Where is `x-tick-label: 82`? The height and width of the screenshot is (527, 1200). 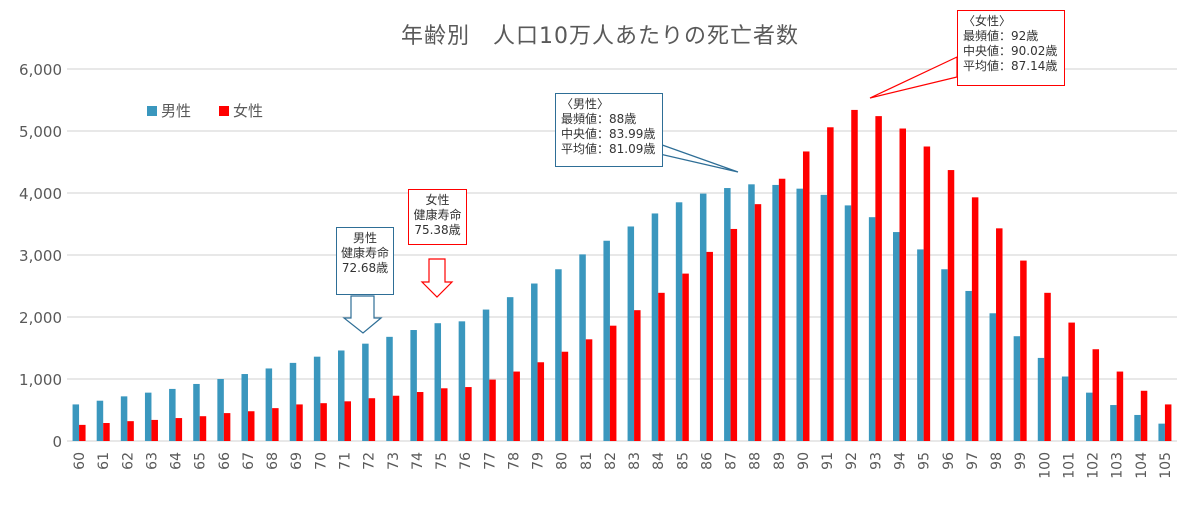 x-tick-label: 82 is located at coordinates (611, 461).